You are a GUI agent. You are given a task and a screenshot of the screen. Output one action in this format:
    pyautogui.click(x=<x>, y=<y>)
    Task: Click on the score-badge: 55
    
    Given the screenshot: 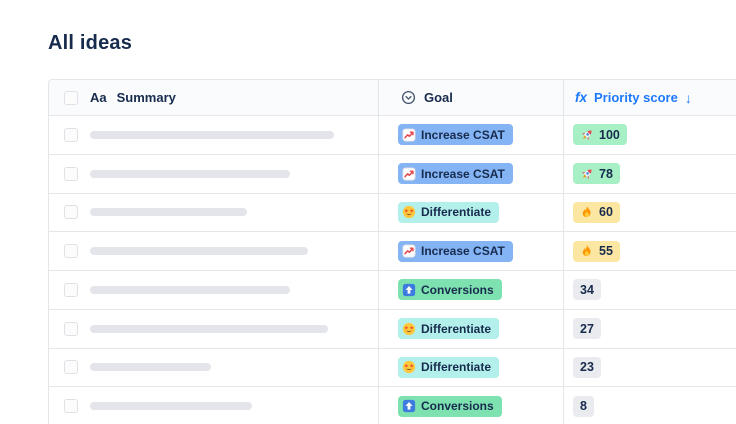 What is the action you would take?
    pyautogui.click(x=596, y=251)
    